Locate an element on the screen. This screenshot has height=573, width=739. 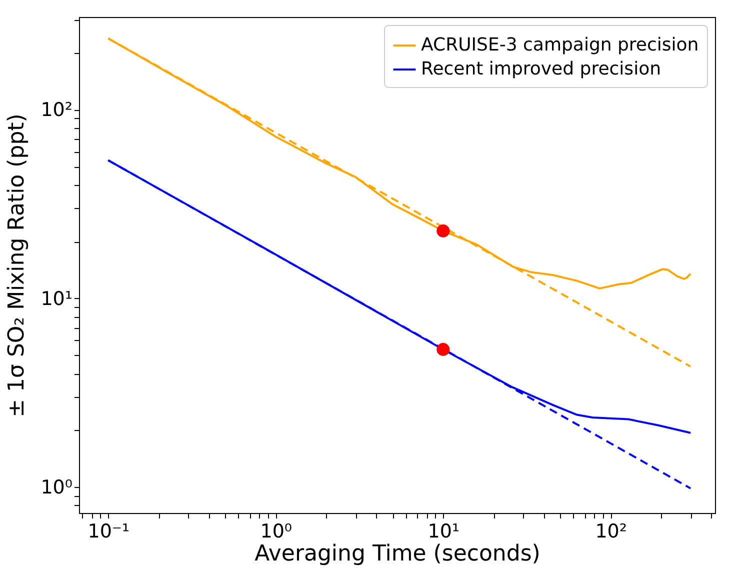
y-tick-label: 10⁰ is located at coordinates (56, 487).